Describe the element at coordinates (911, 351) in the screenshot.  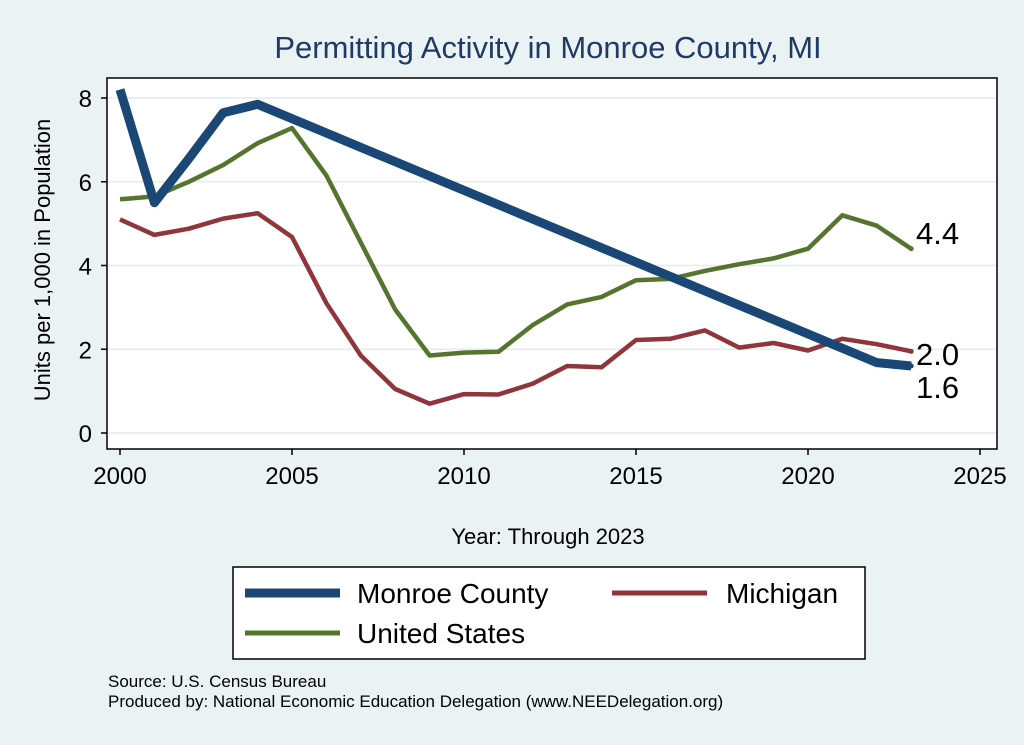
I see `series-end-point-michigan` at that location.